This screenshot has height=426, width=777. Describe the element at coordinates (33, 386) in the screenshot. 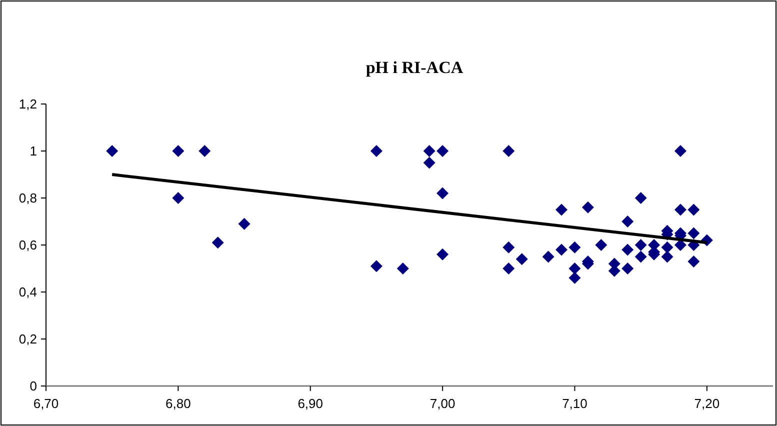

I see `y-tick-label: 0` at that location.